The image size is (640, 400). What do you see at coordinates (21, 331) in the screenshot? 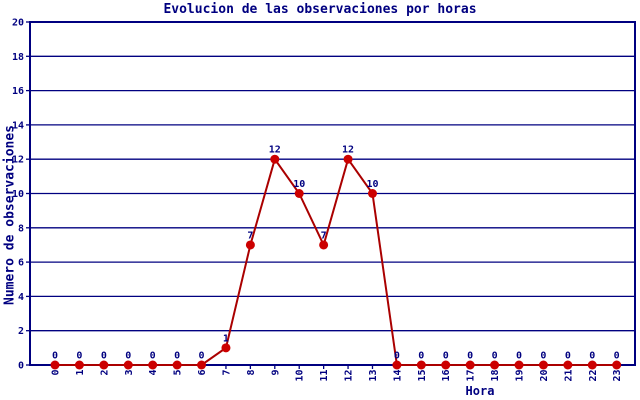
I see `y-tick-label: 2` at bounding box center [21, 331].